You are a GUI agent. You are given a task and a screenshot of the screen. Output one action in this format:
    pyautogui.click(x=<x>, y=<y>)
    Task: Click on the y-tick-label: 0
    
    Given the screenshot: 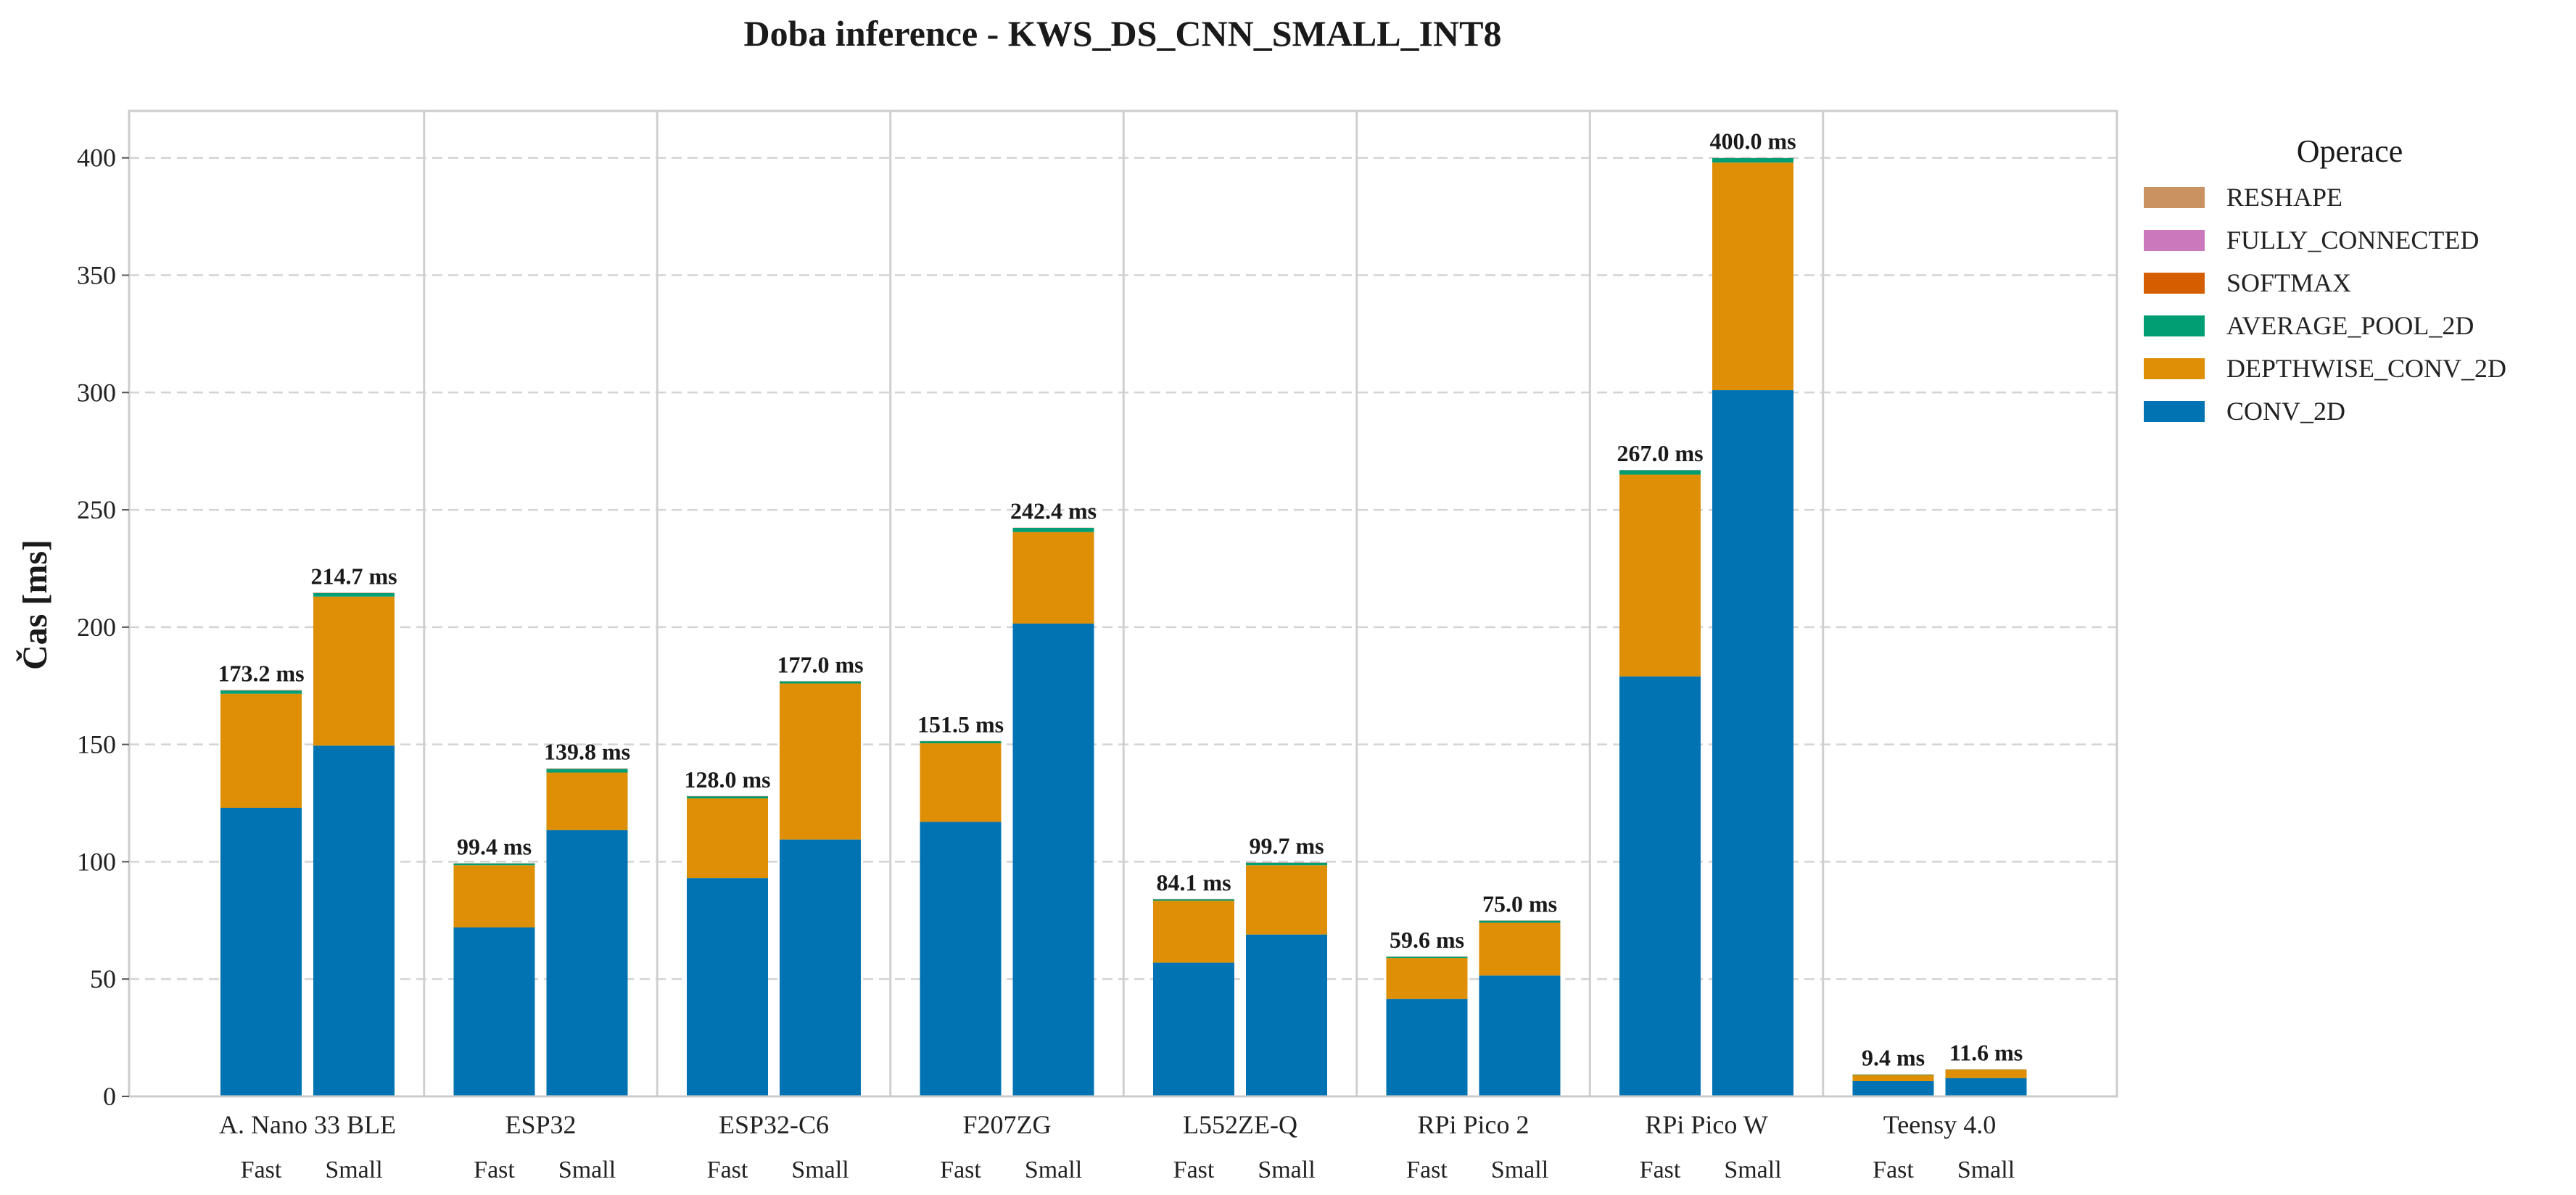 What is the action you would take?
    pyautogui.click(x=109, y=1096)
    